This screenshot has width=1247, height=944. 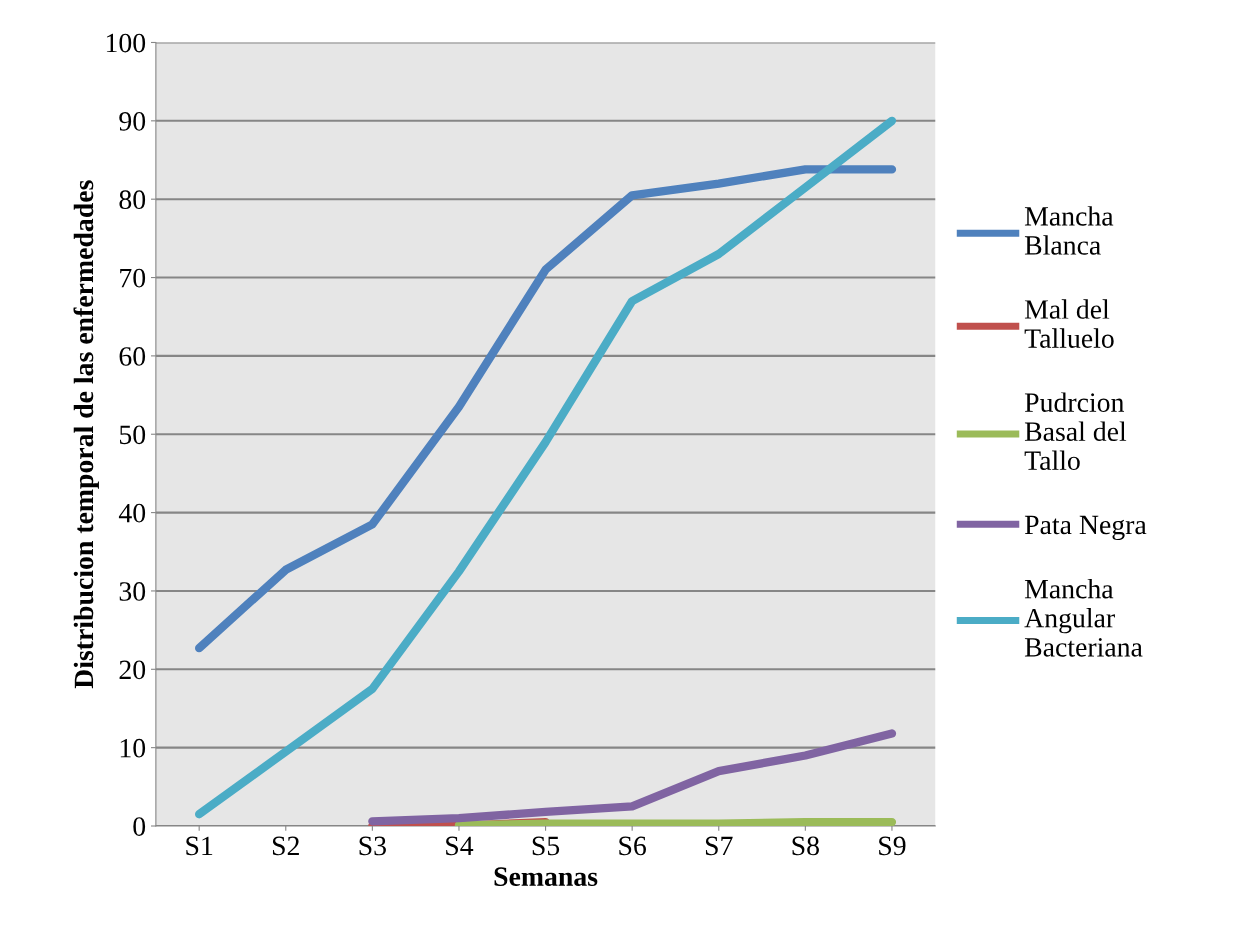 I want to click on y-tick-label: 20, so click(x=132, y=670).